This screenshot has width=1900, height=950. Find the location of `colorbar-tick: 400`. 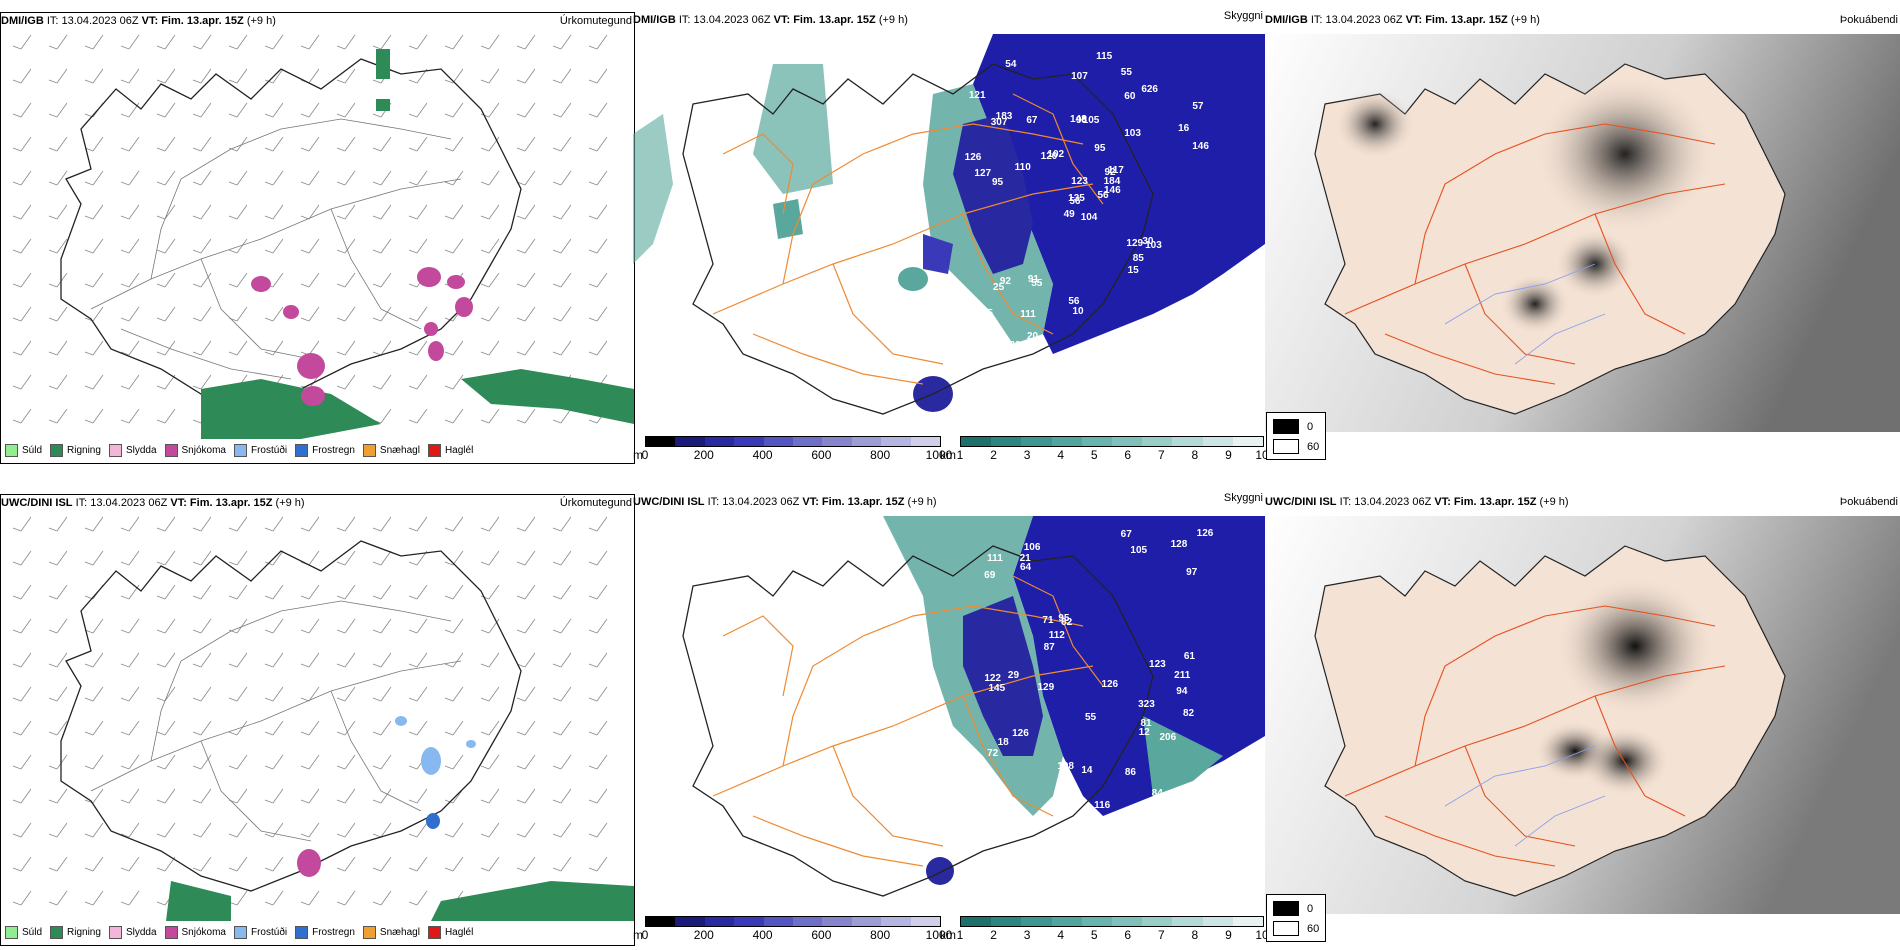

colorbar-tick: 400 is located at coordinates (762, 455).